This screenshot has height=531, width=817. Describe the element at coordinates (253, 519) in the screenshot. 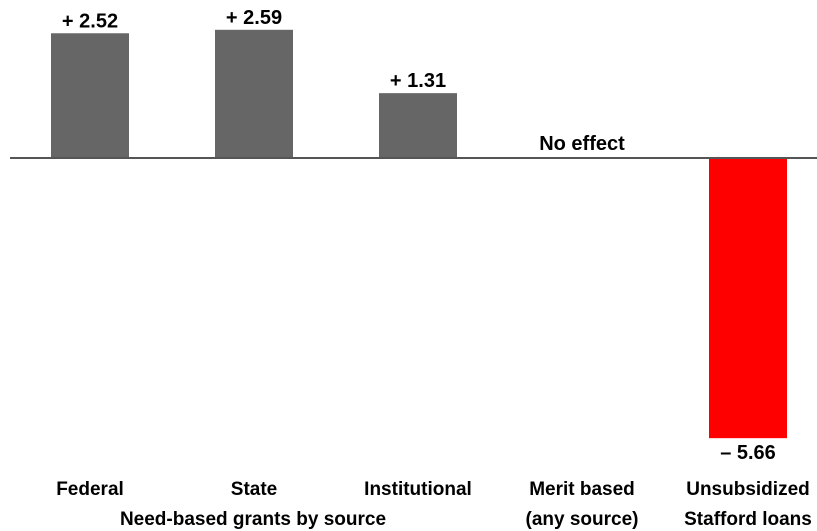

I see `group-label: Need-based grants by source` at that location.